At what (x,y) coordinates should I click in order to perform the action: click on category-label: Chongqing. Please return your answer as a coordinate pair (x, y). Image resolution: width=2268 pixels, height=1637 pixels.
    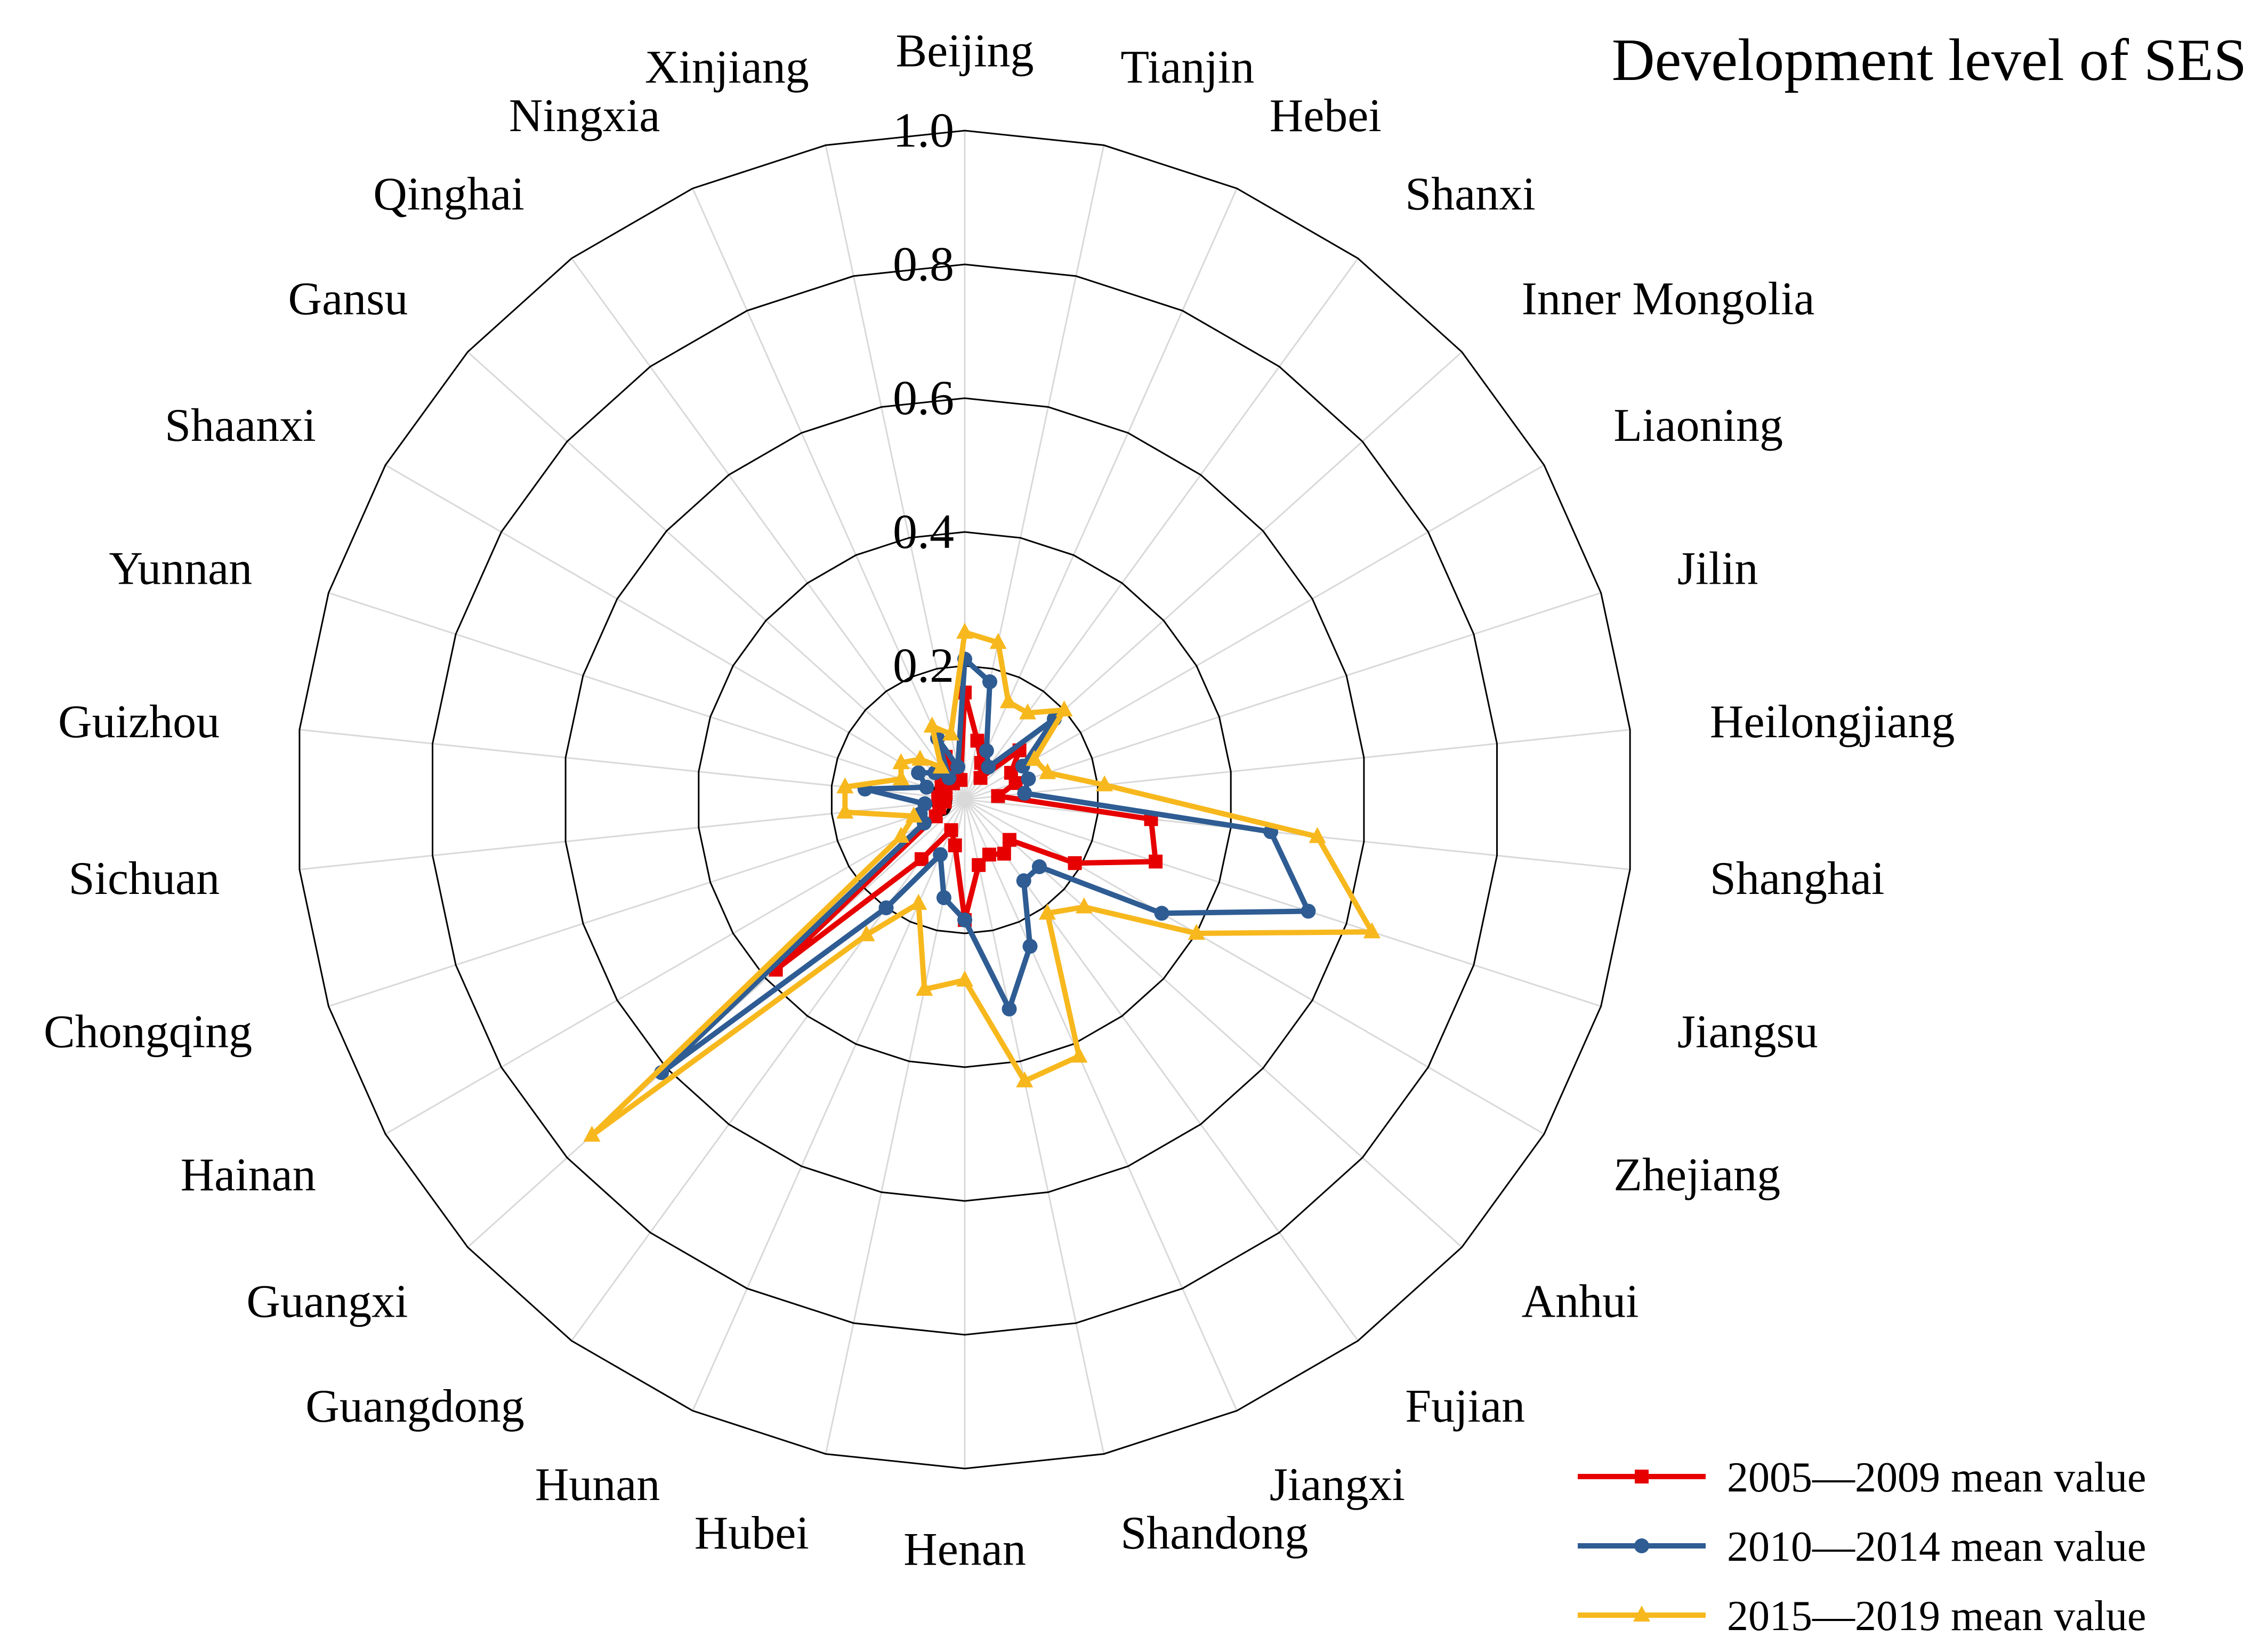
    Looking at the image, I should click on (148, 1032).